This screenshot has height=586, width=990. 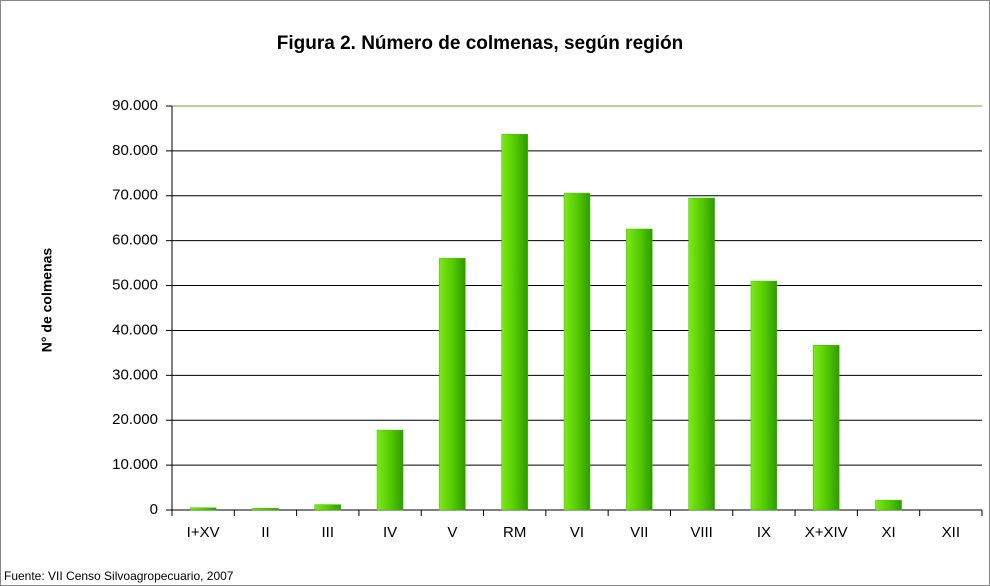 I want to click on x-tick-label: XII, so click(x=951, y=532).